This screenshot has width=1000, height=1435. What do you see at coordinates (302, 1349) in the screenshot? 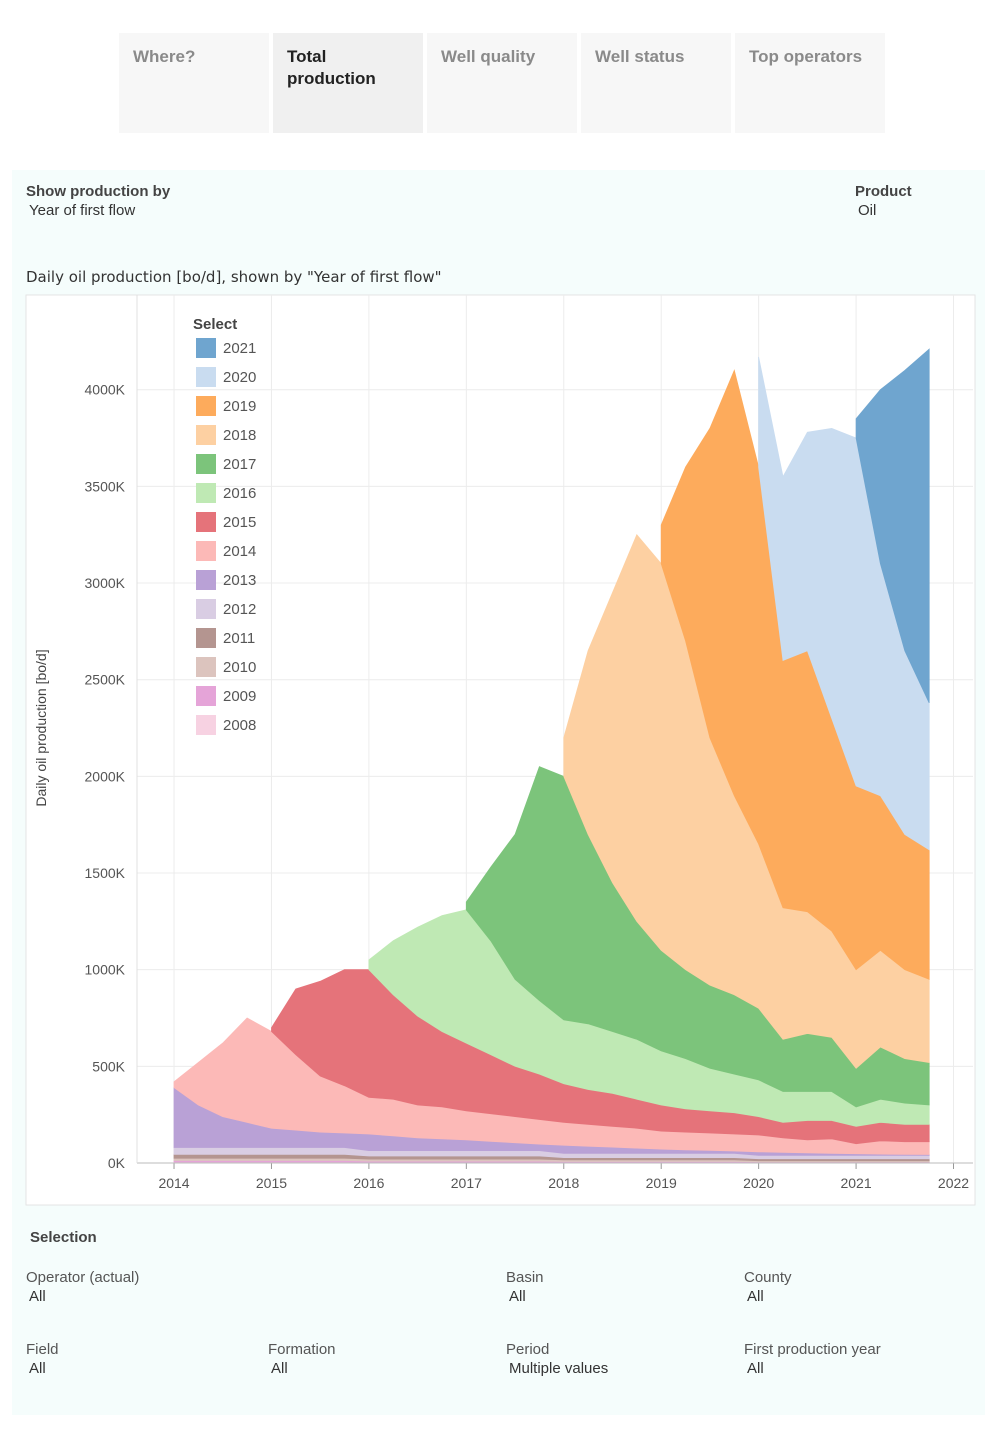
I see `filter-label: Formation` at bounding box center [302, 1349].